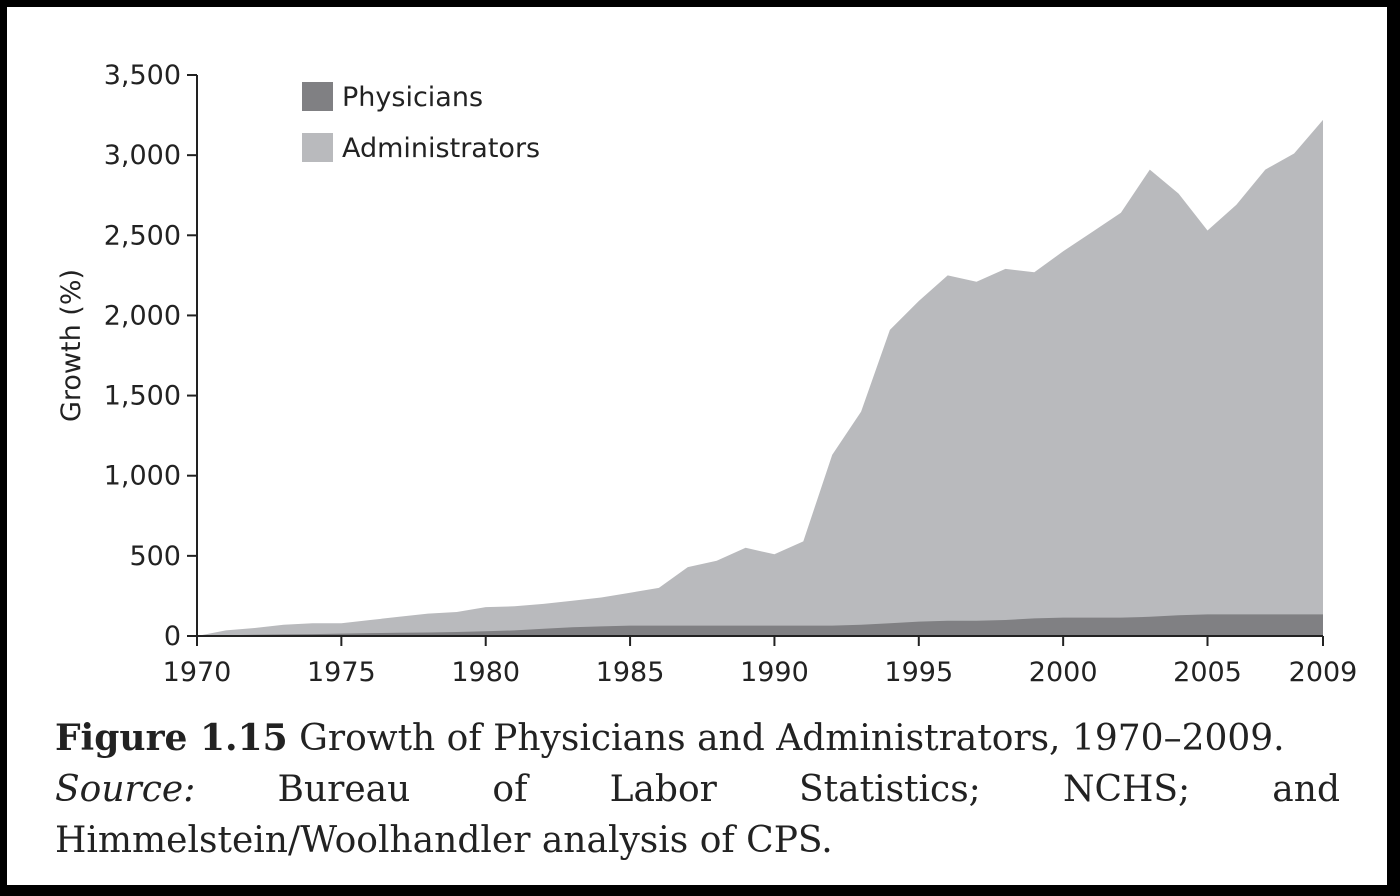  What do you see at coordinates (444, 840) in the screenshot?
I see `source-line-2: Himmelstein/Woolhandler analysis of CPS.` at bounding box center [444, 840].